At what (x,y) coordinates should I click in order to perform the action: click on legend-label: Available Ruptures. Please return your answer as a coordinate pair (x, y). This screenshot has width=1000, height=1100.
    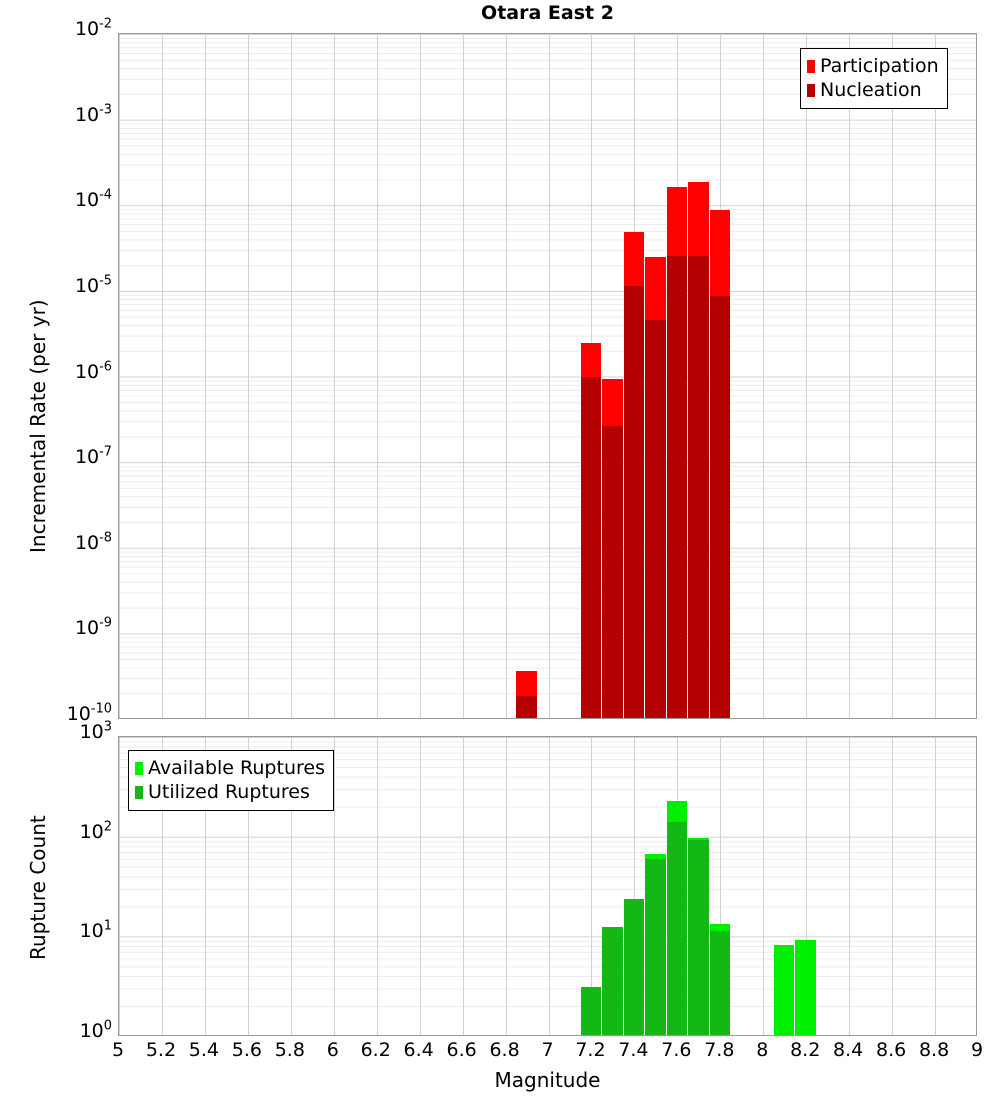
    Looking at the image, I should click on (236, 767).